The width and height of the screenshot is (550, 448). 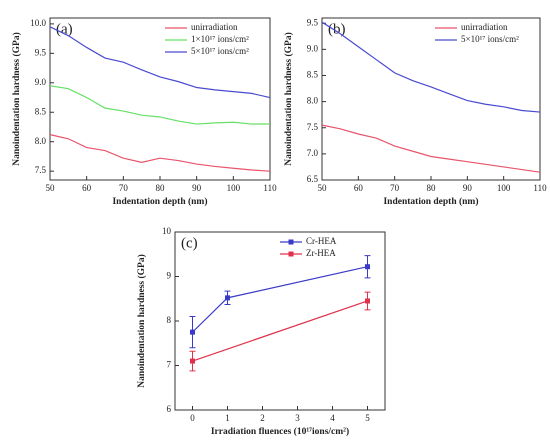 What do you see at coordinates (367, 418) in the screenshot?
I see `x-tick-label: 5` at bounding box center [367, 418].